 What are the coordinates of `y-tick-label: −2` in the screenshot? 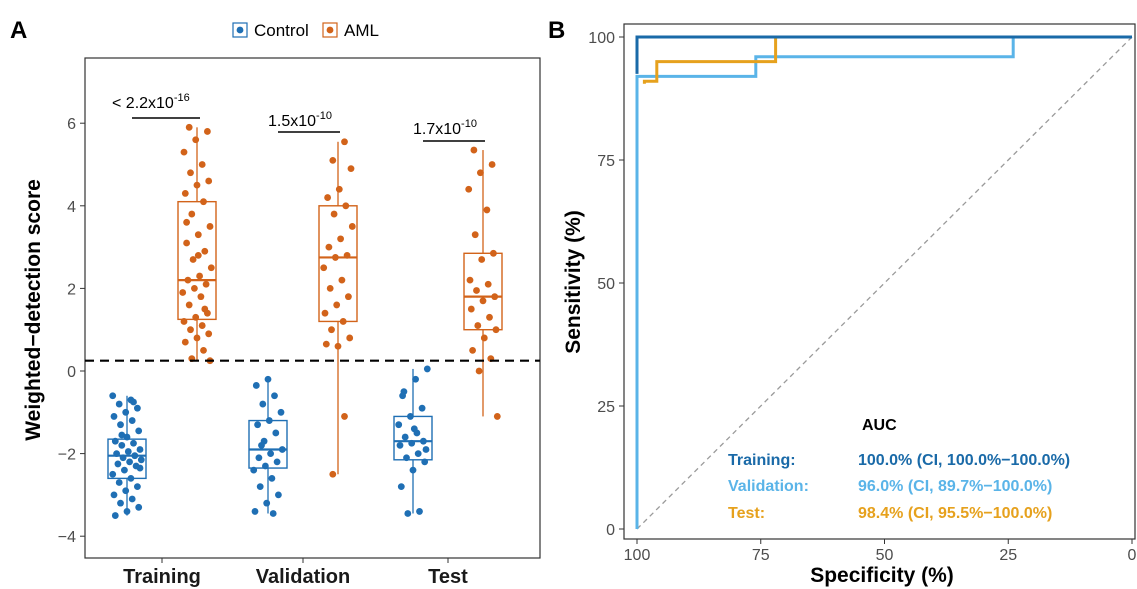 It's located at (67, 455).